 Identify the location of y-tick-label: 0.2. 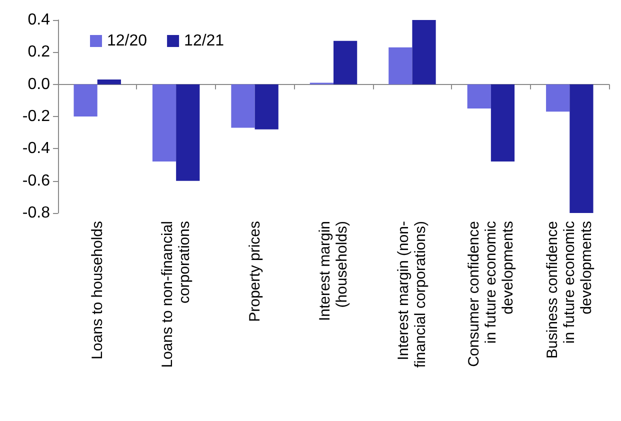
(39, 52).